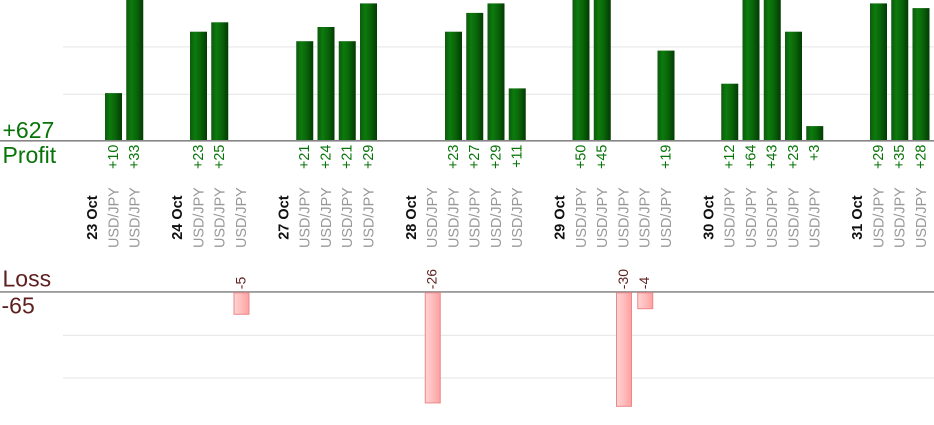 The height and width of the screenshot is (425, 934). I want to click on svg-text: +64, so click(752, 157).